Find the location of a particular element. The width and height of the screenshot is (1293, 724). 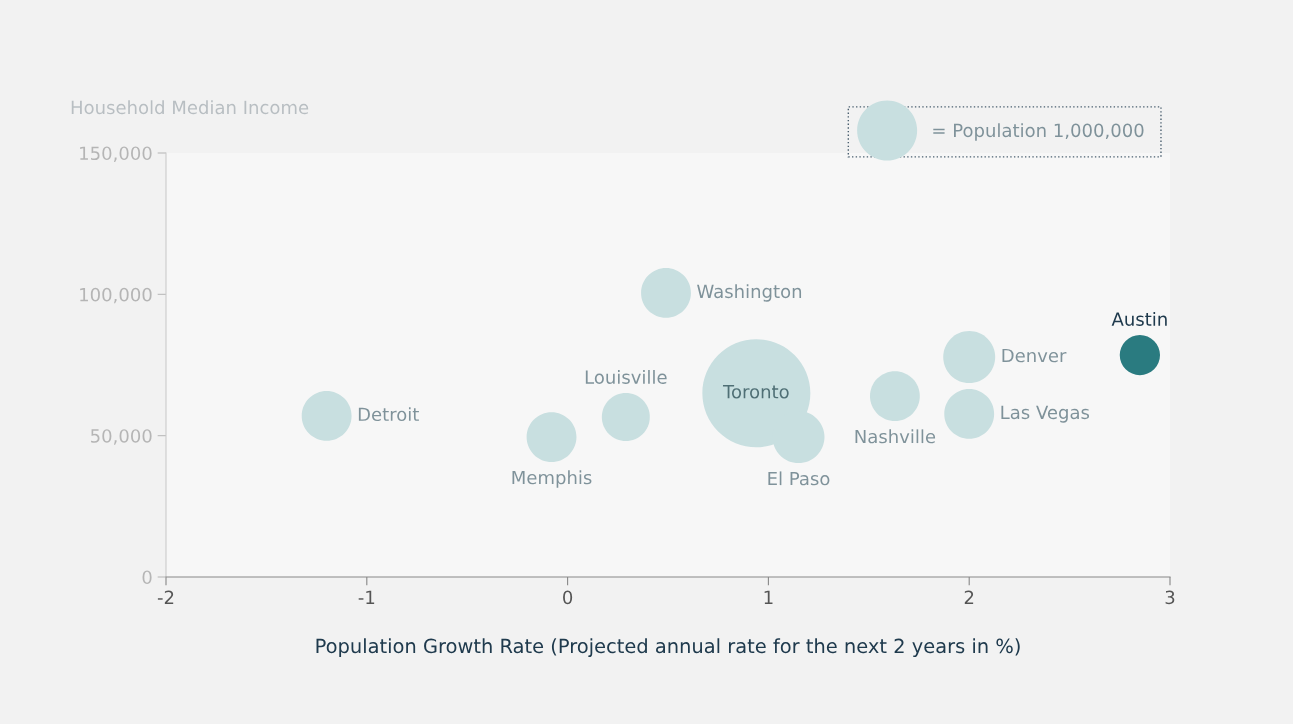

series-label: Toronto is located at coordinates (755, 392).